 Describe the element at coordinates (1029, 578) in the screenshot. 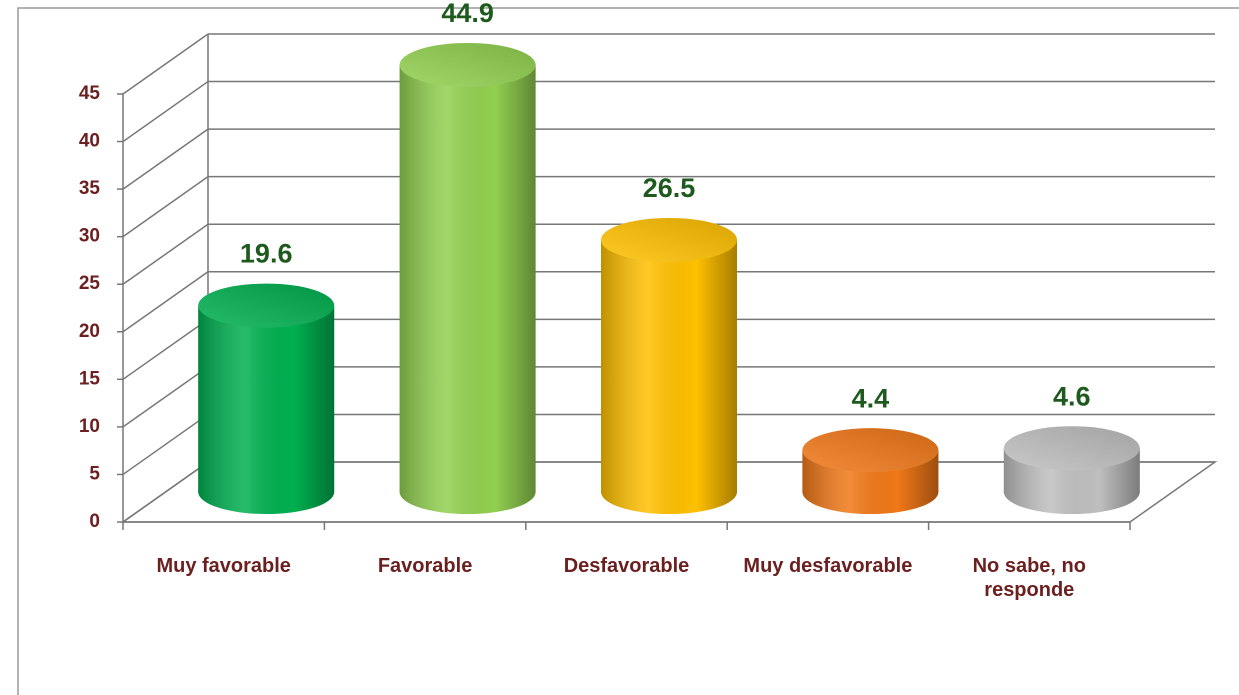

I see `x-tick-label: No sabe, no responde` at that location.